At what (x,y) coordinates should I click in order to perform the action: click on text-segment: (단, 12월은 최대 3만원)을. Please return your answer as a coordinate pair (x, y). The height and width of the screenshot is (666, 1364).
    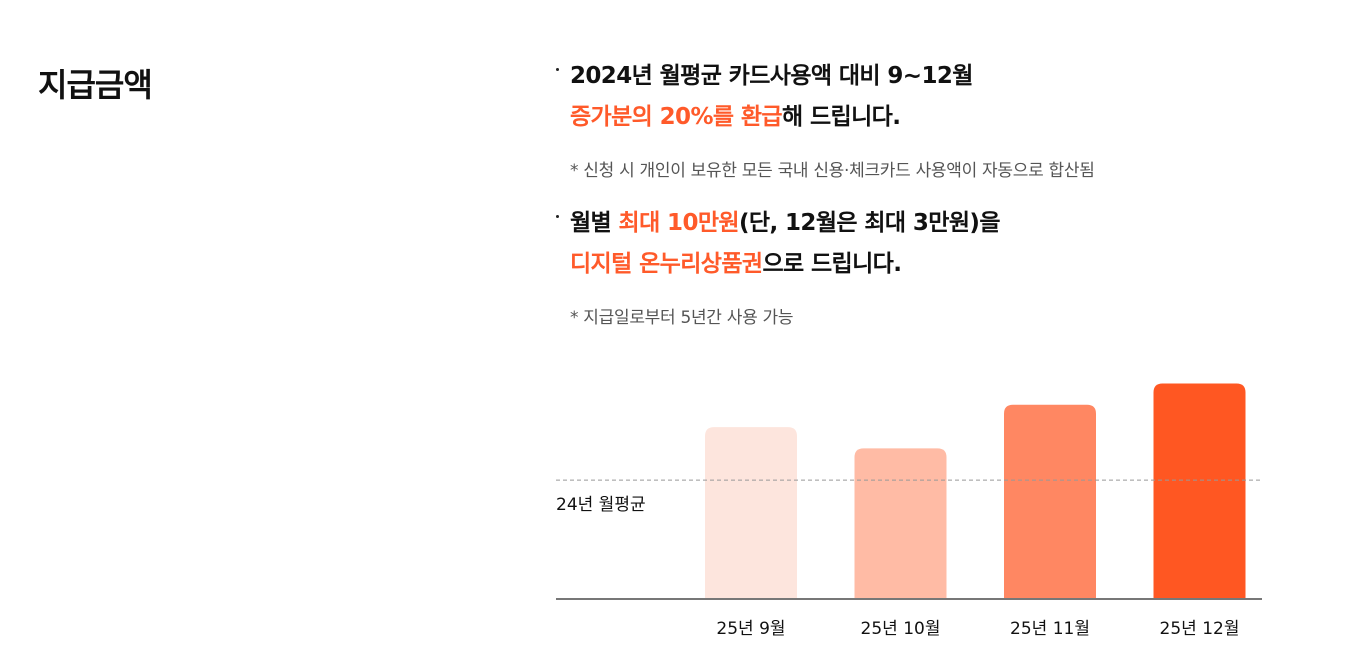
    Looking at the image, I should click on (869, 223).